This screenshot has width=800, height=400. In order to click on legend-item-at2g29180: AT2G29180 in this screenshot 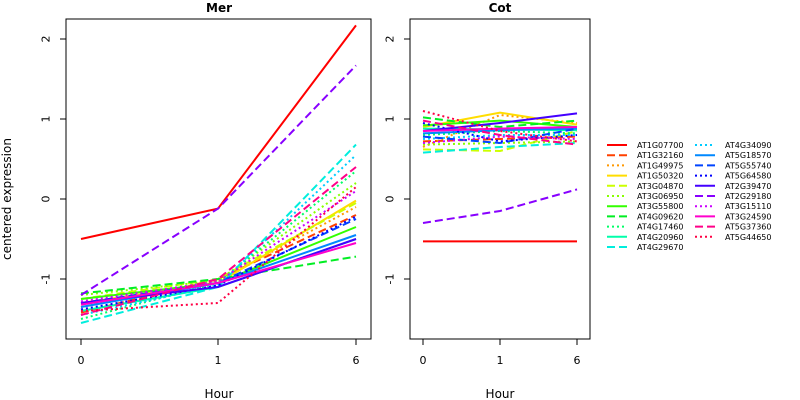, I will do `click(733, 196)`.